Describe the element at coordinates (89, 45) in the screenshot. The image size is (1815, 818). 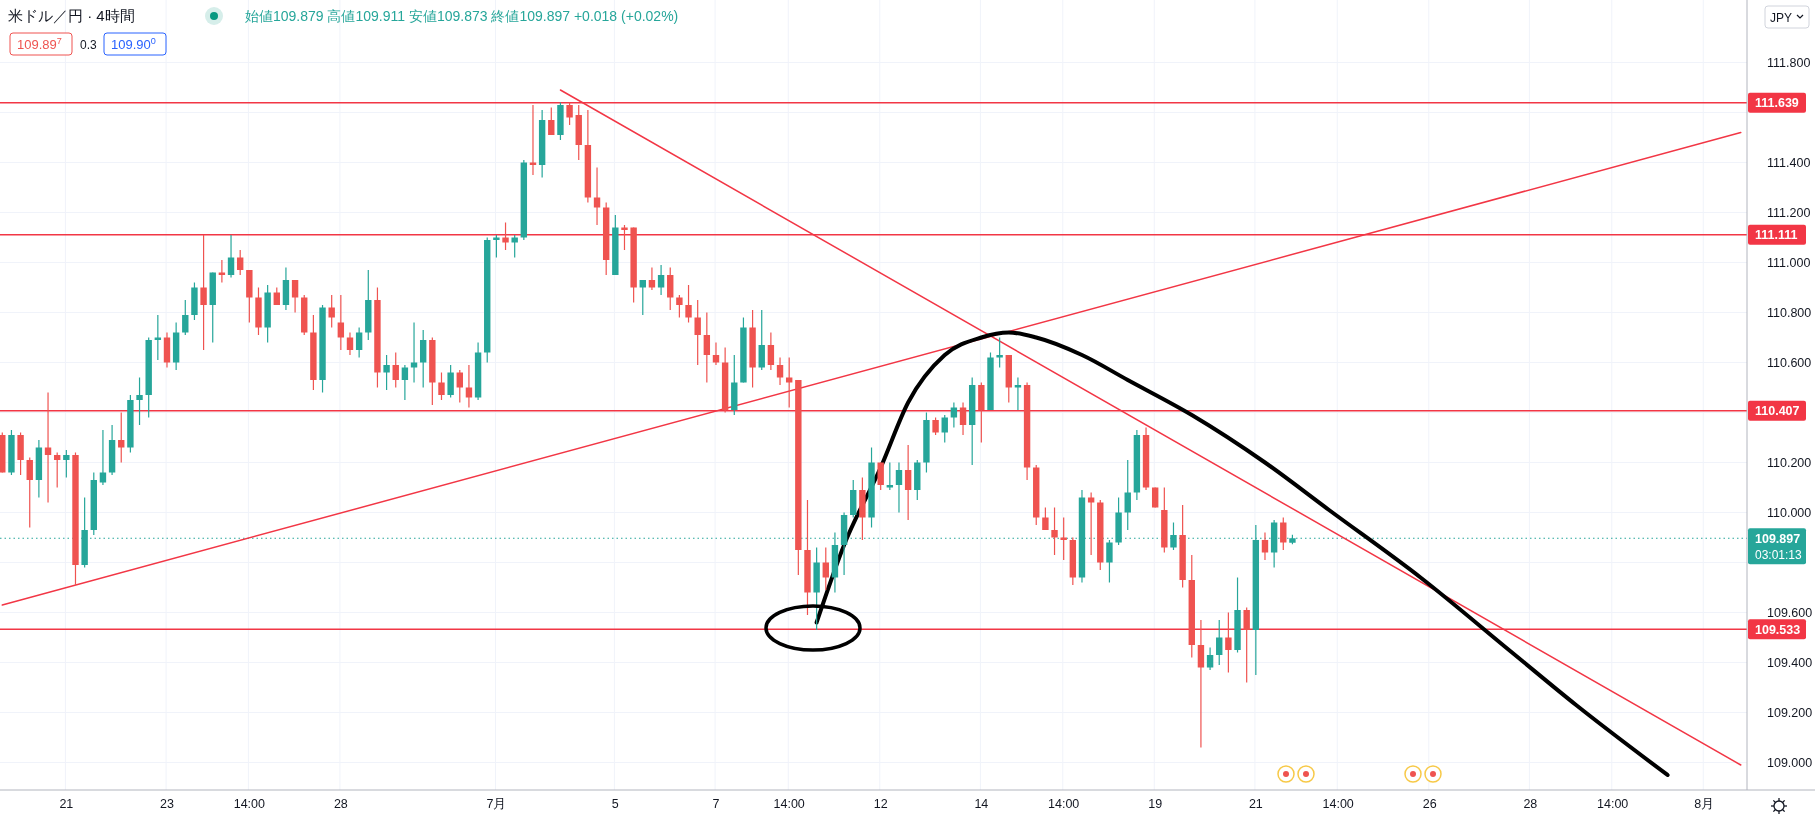
I see `annotation: 0.3` at that location.